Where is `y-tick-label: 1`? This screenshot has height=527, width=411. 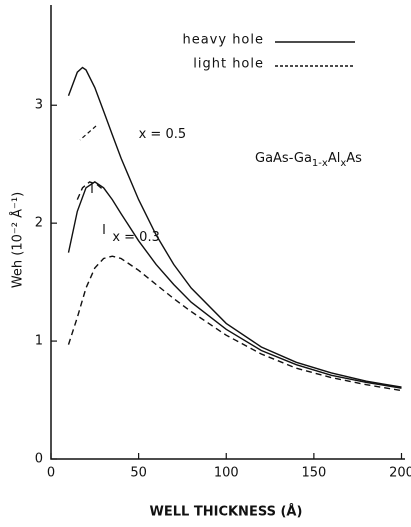
y-tick-label: 1 is located at coordinates (39, 341).